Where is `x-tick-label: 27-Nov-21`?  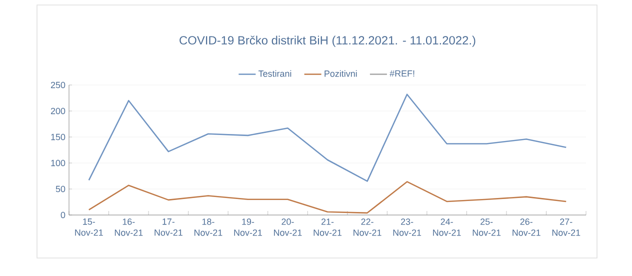 x-tick-label: 27-Nov-21 is located at coordinates (566, 227).